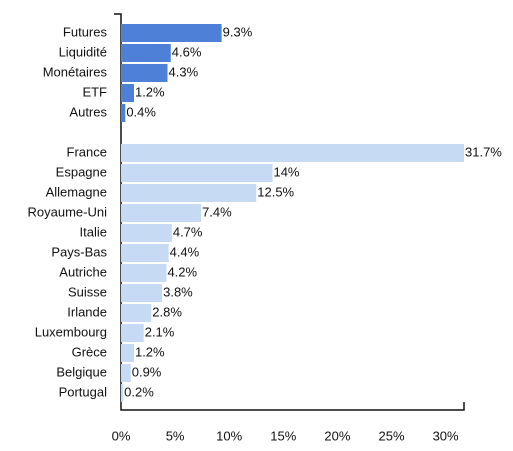 This screenshot has height=451, width=513. I want to click on y-tick-label: Pays-Bas, so click(79, 251).